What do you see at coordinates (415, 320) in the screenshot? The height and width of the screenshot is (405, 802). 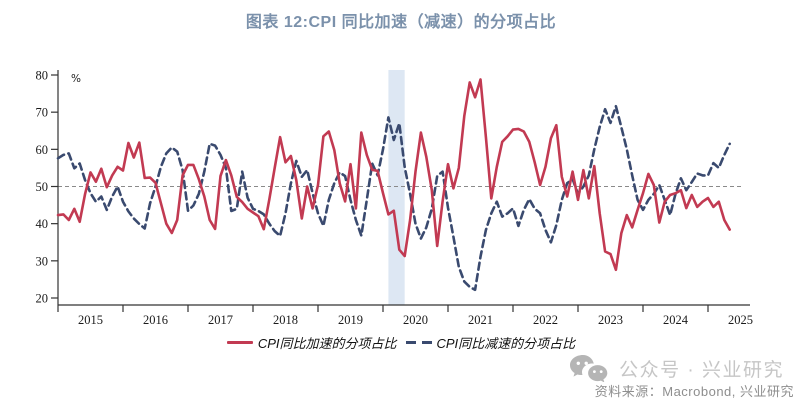 I see `x-tick-label: 2020` at bounding box center [415, 320].